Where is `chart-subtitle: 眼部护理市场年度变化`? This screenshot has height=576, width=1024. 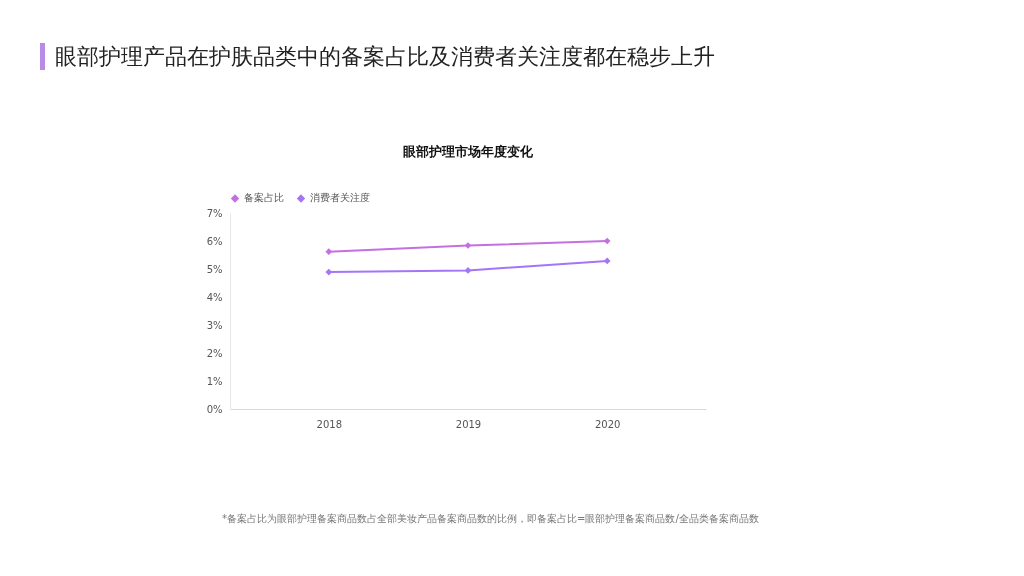
chart-subtitle: 眼部护理市场年度变化 is located at coordinates (468, 151).